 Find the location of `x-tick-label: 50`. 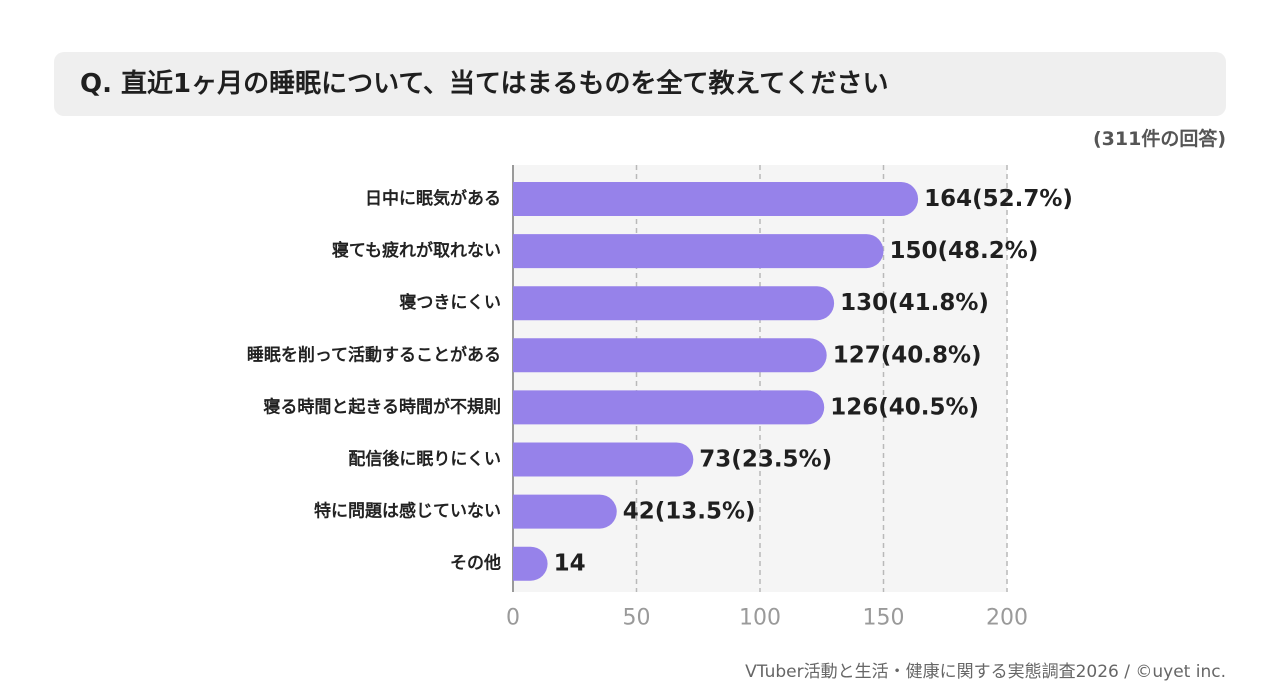

x-tick-label: 50 is located at coordinates (637, 618).